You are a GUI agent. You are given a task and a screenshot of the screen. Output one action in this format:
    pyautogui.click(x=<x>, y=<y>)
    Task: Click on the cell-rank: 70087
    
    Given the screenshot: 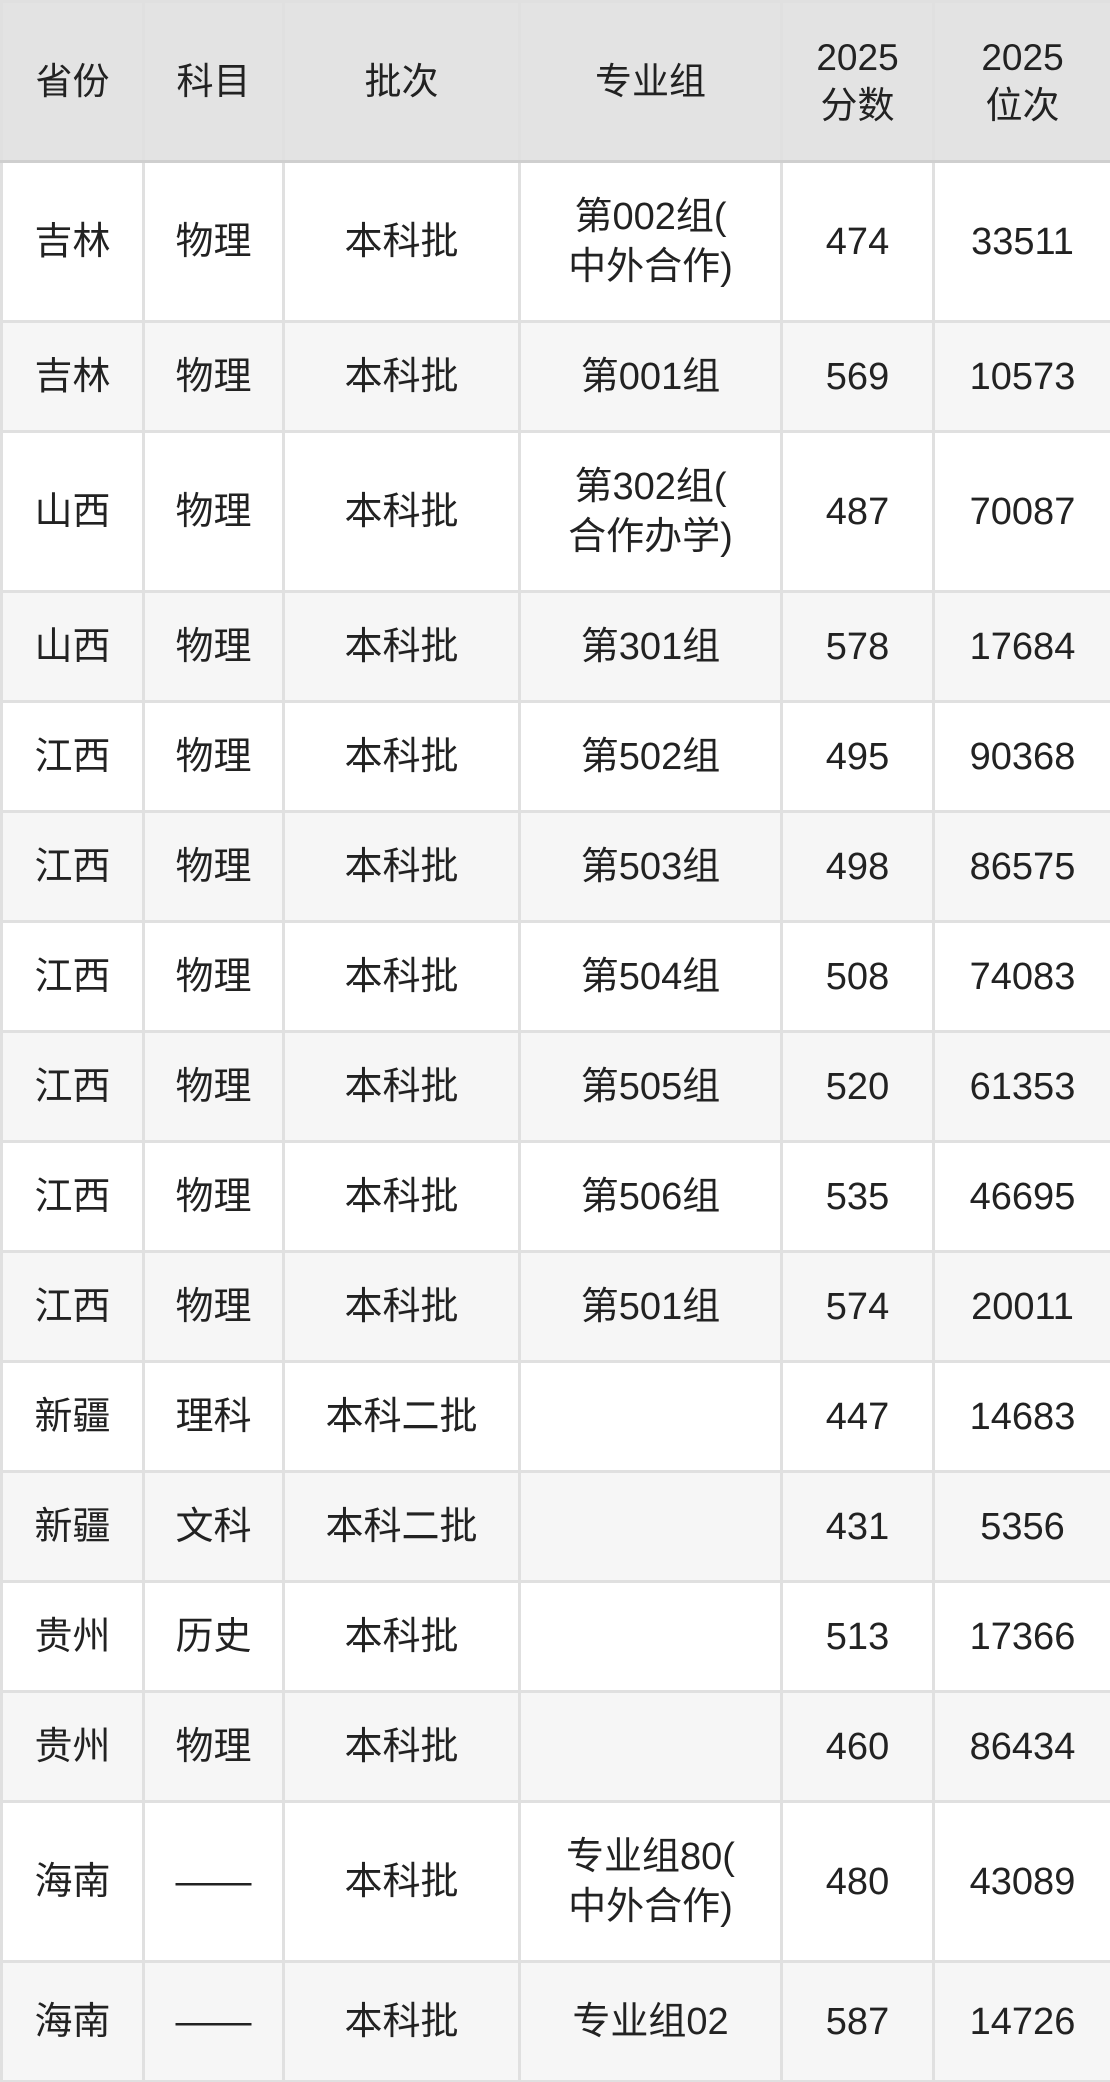 What is the action you would take?
    pyautogui.click(x=1021, y=511)
    